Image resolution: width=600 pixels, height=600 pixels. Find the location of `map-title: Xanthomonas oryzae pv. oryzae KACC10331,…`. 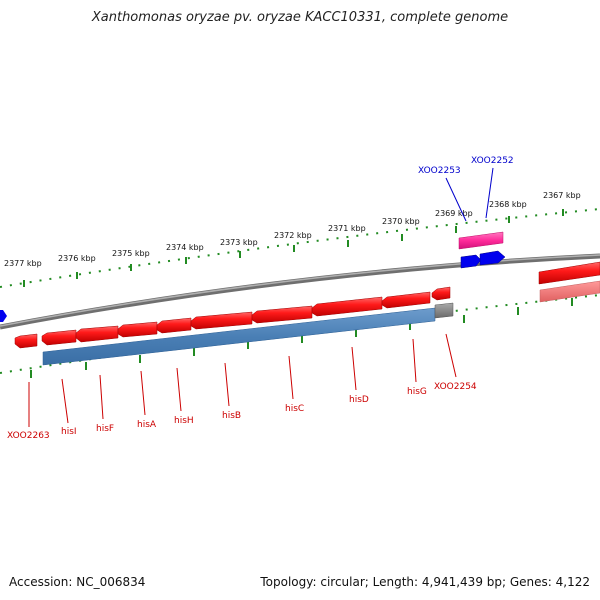

map-title: Xanthomonas oryzae pv. oryzae KACC10331,… is located at coordinates (300, 17).